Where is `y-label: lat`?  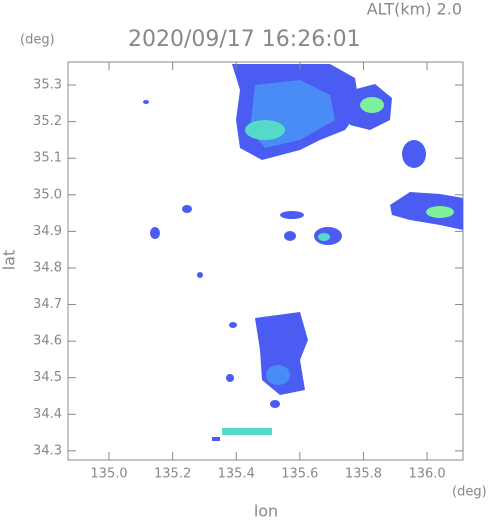
y-label: lat is located at coordinates (9, 260).